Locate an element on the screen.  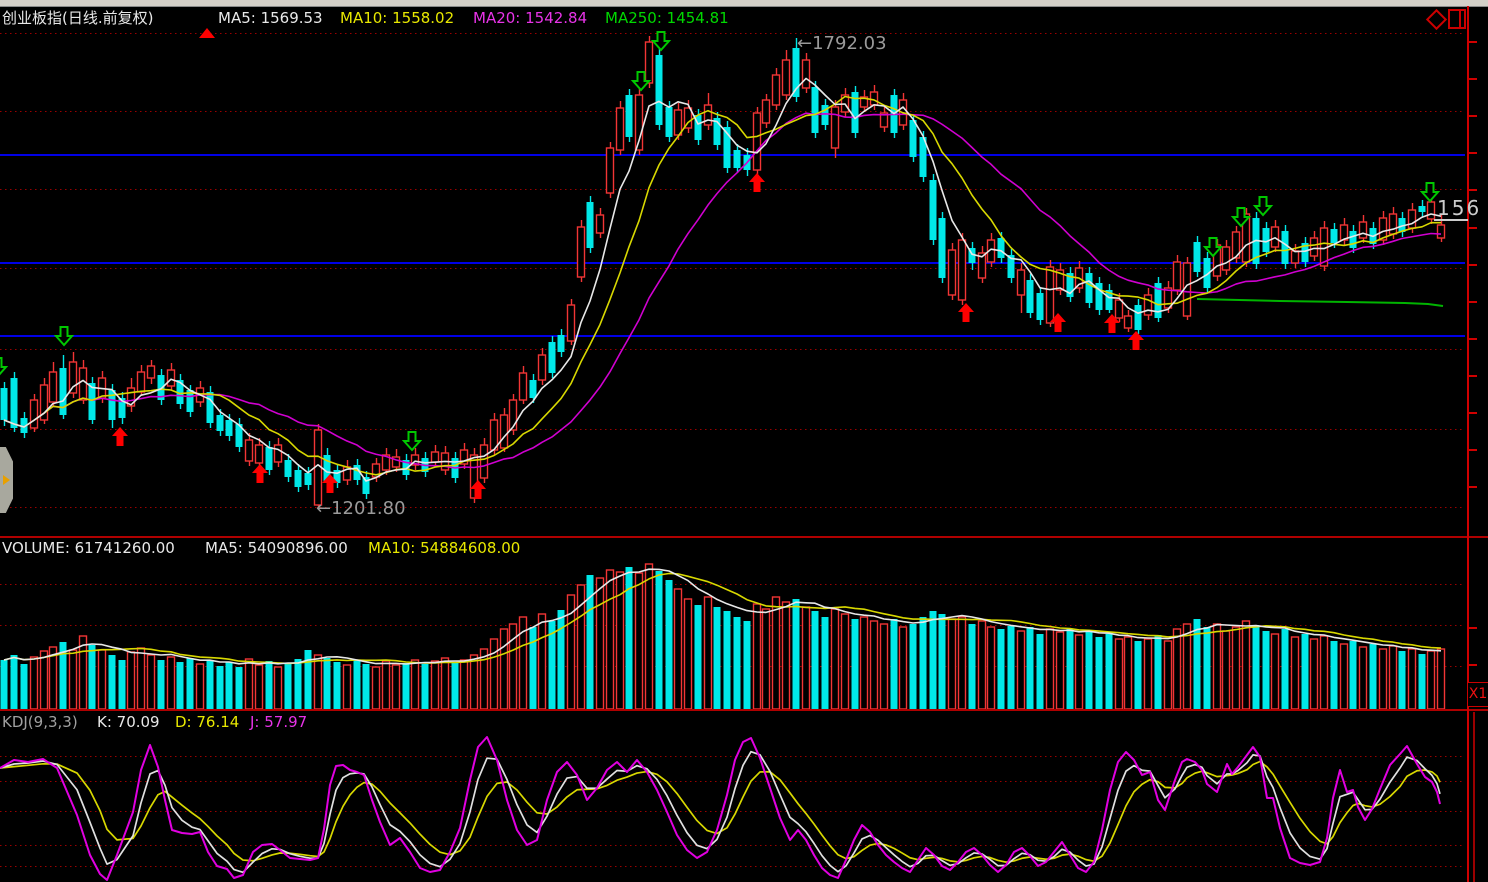
low-price-annotation: ←1201.80 is located at coordinates (361, 508).